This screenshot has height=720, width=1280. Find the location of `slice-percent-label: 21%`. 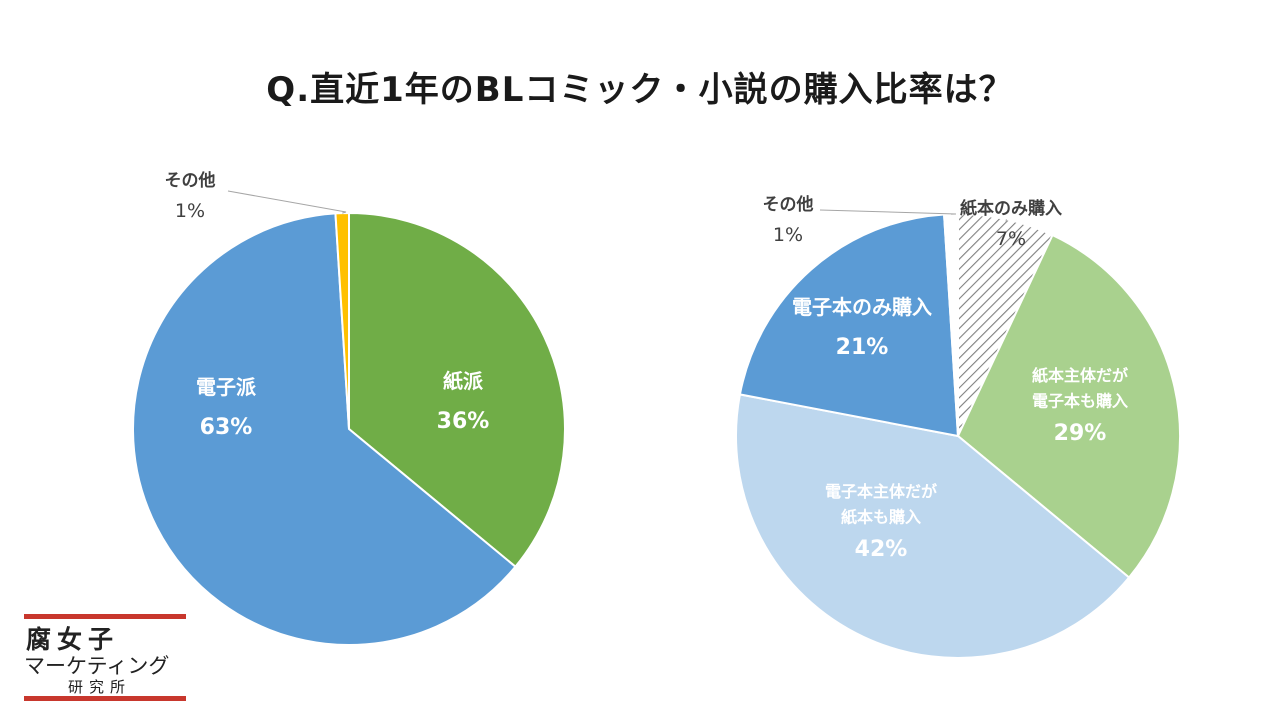

slice-percent-label: 21% is located at coordinates (862, 347).